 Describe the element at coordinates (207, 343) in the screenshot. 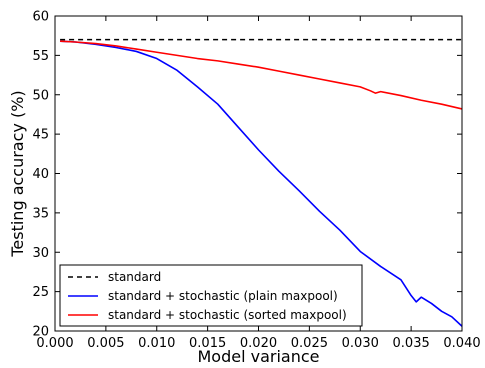

I see `x-tick-label: 0.015` at that location.